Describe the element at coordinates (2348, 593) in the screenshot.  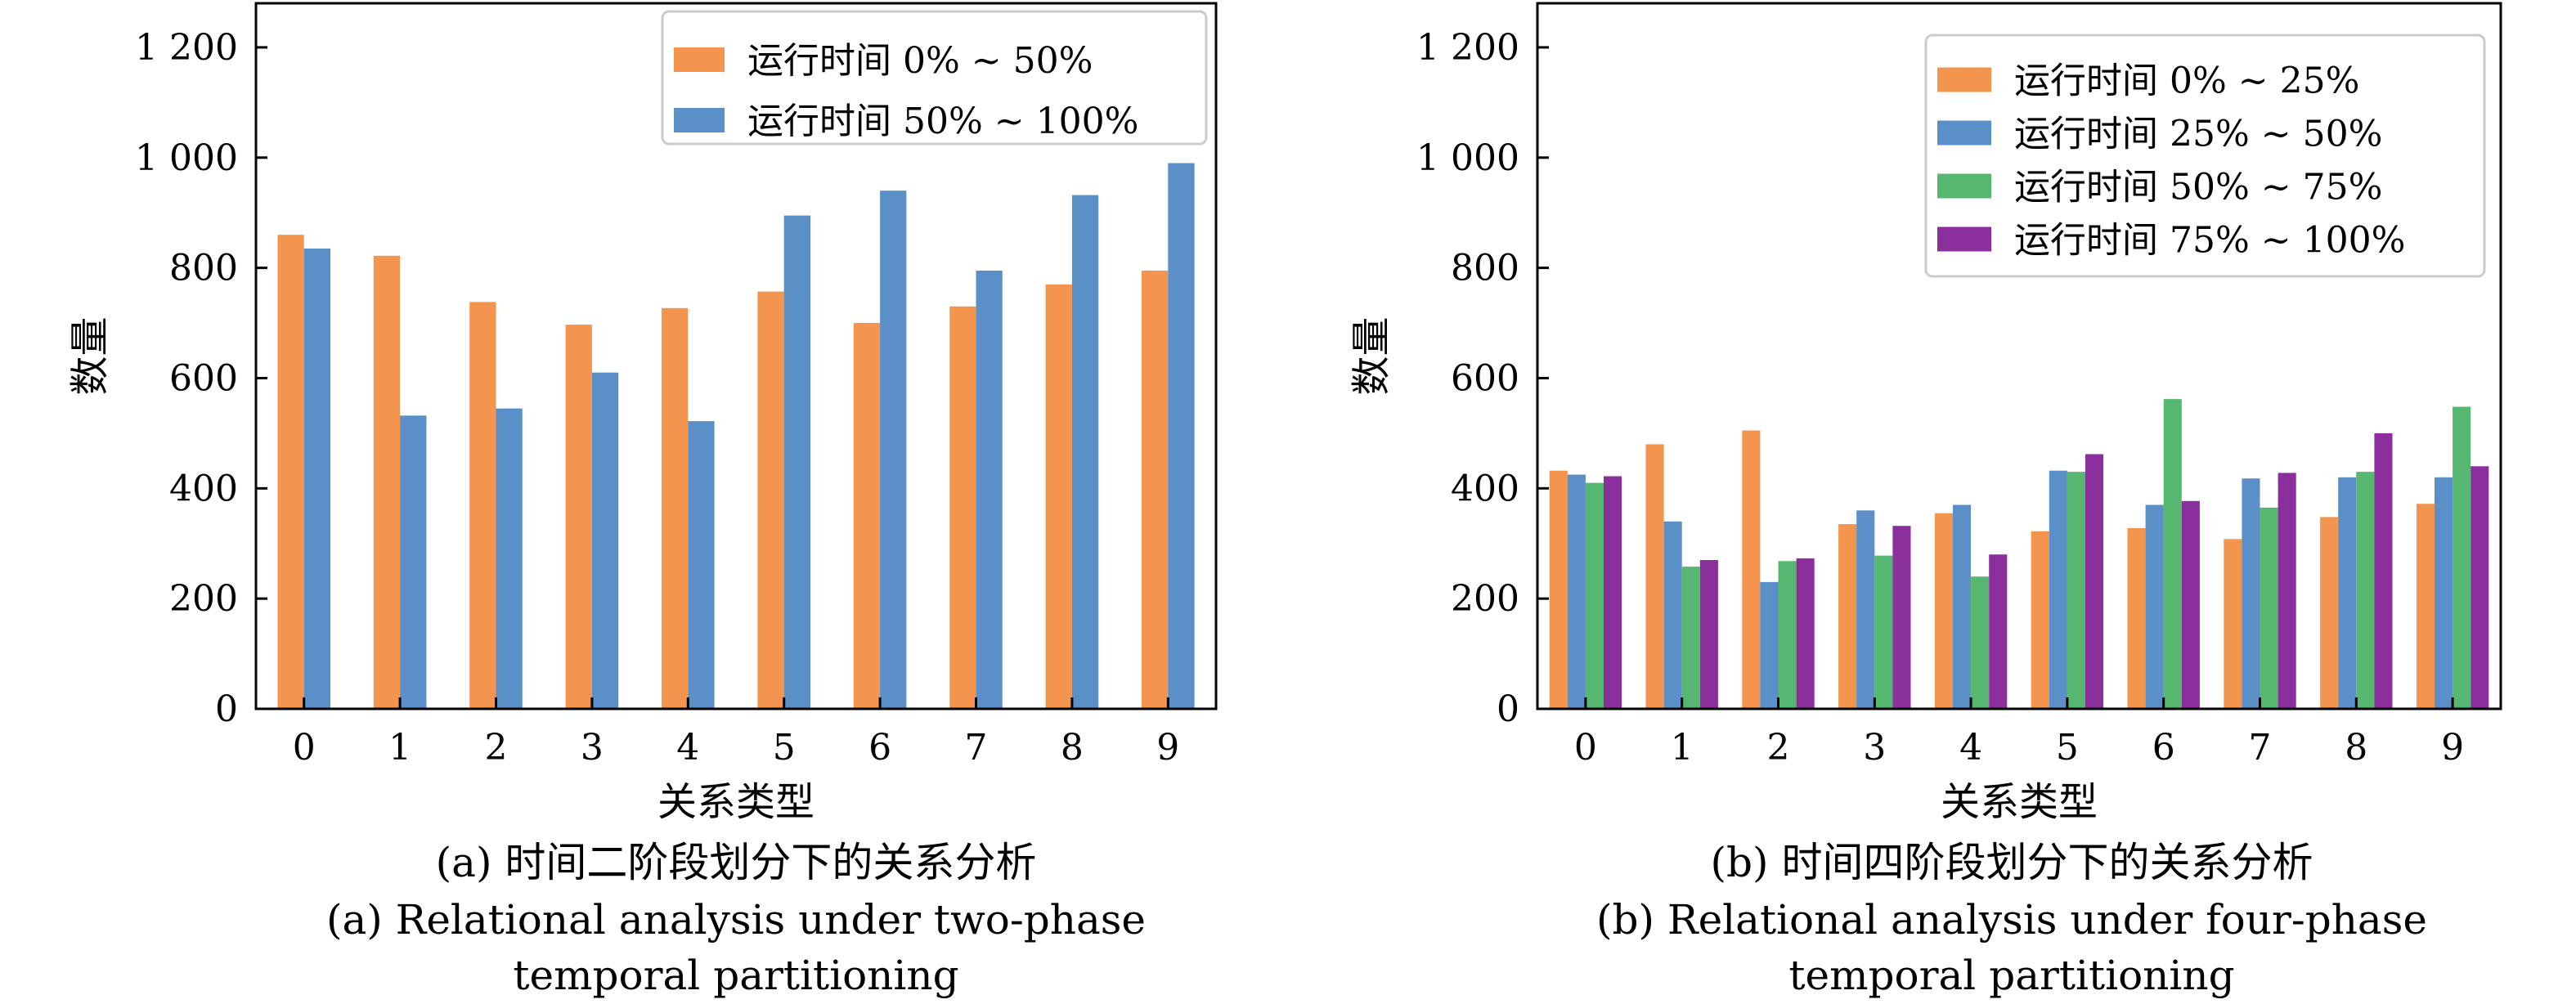
I see `bar-series1-cat8` at that location.